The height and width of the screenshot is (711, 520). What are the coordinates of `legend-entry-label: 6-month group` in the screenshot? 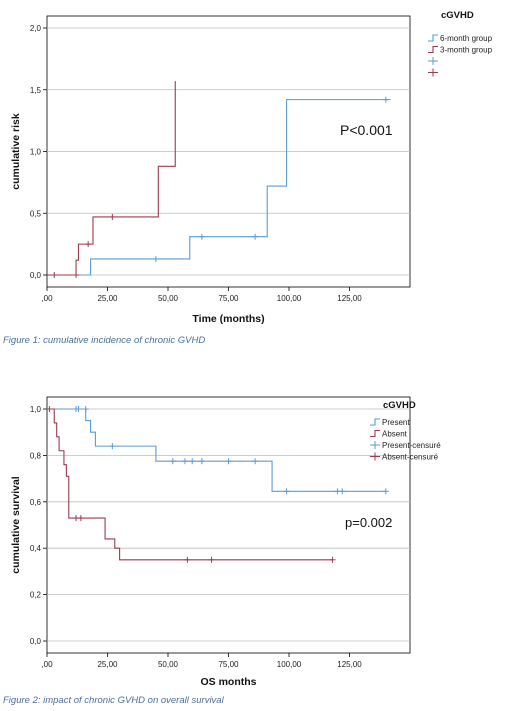 It's located at (466, 38).